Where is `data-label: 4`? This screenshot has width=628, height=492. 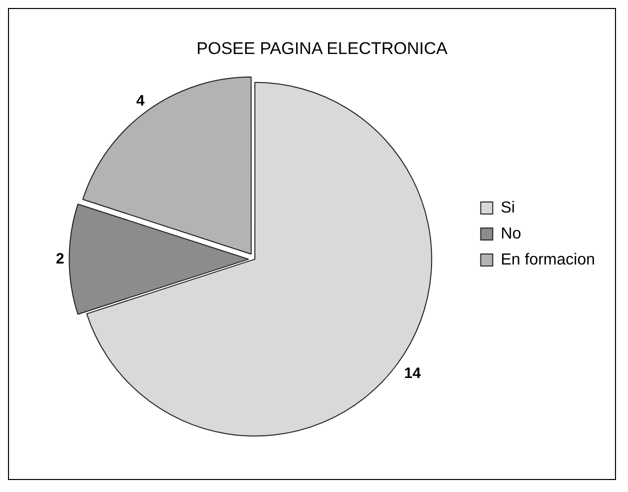 data-label: 4 is located at coordinates (141, 101).